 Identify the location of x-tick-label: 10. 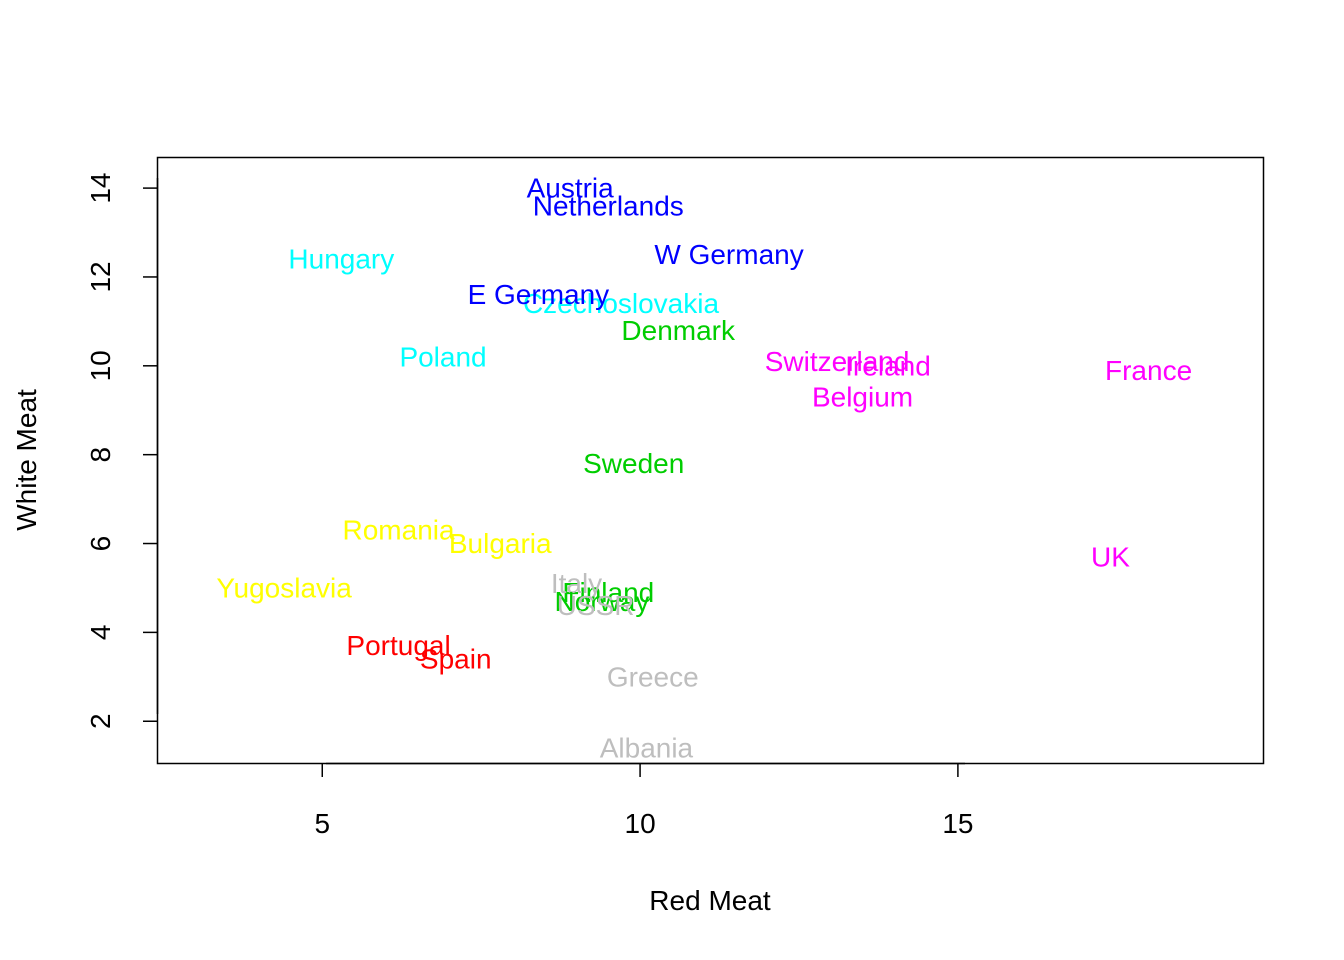
(640, 823).